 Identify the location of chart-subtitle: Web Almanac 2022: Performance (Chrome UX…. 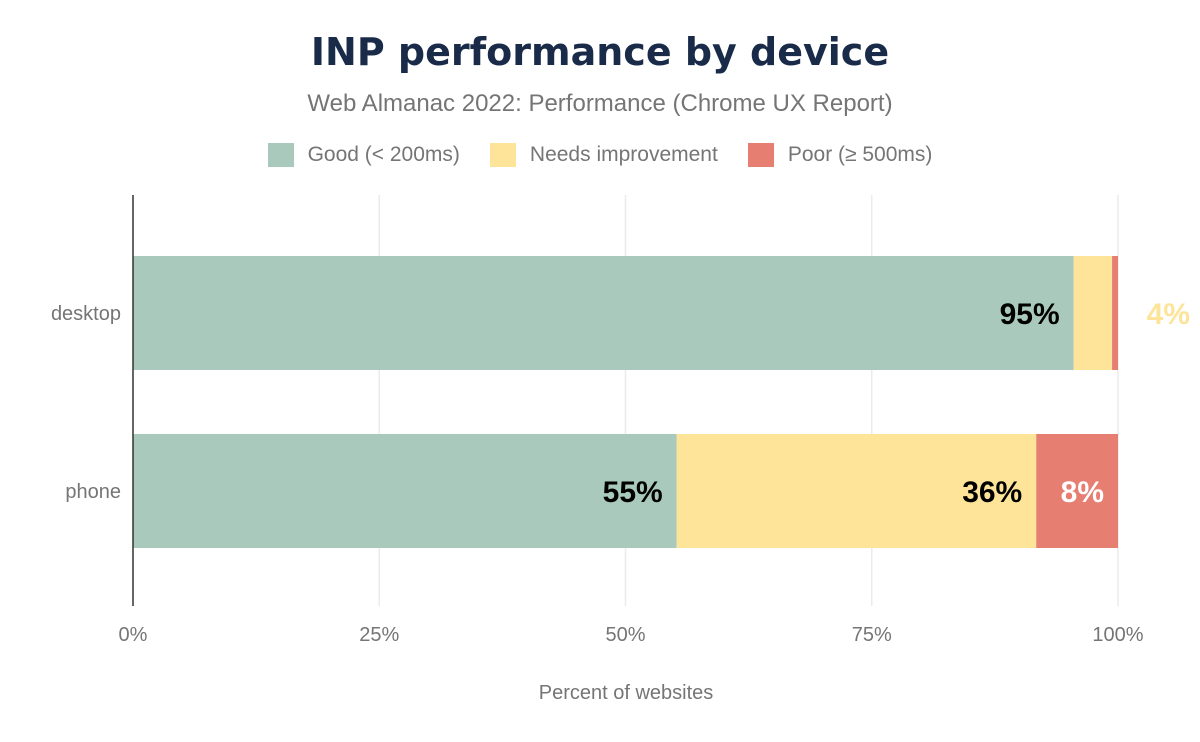
(600, 103).